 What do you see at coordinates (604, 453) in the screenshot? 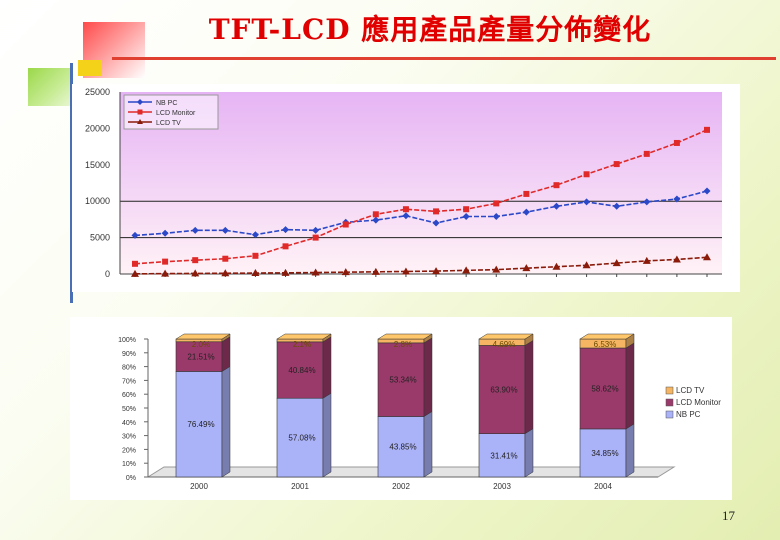
I see `data-label: 34.85%` at bounding box center [604, 453].